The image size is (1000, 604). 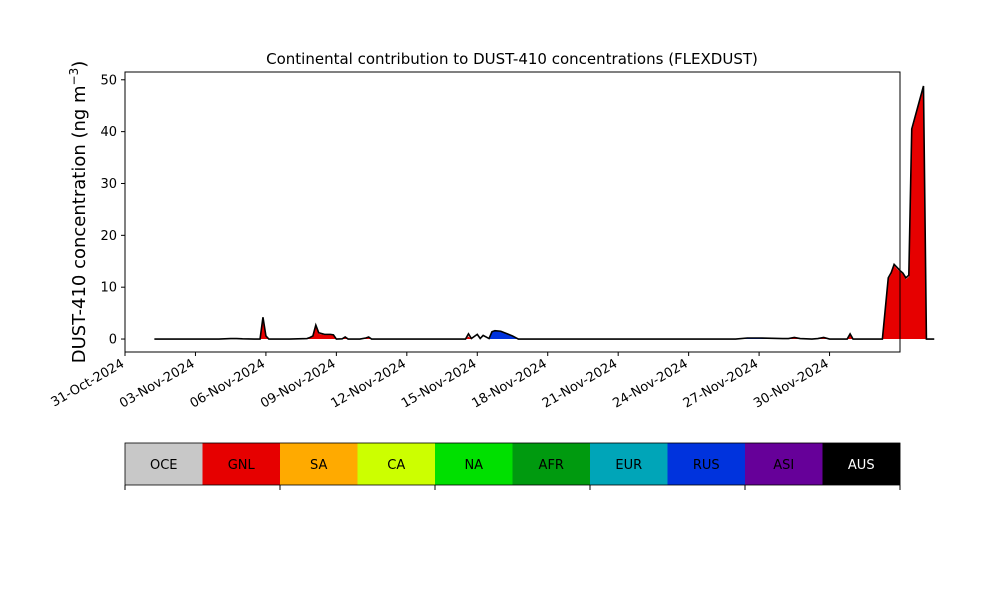 I want to click on legend-swatch-aus, so click(x=861, y=464).